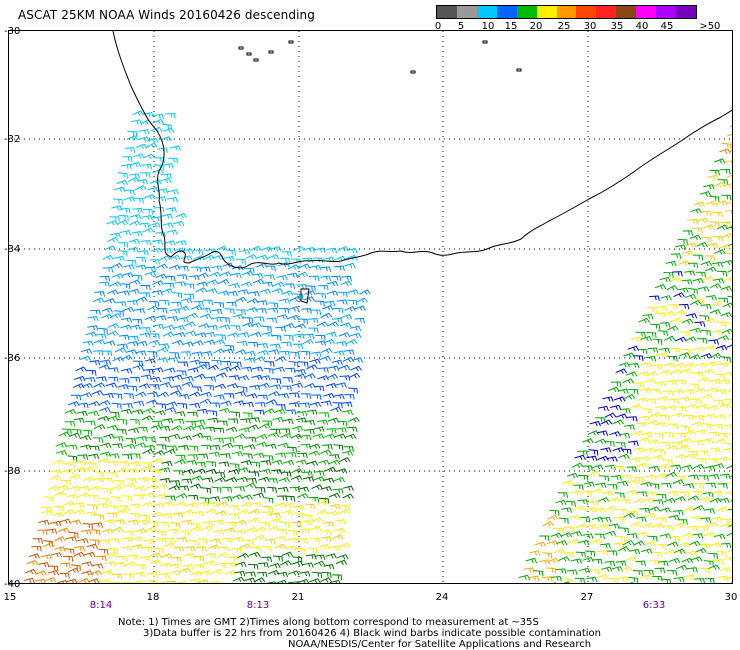 Image resolution: width=740 pixels, height=650 pixels. What do you see at coordinates (511, 26) in the screenshot?
I see `colorbar-label: 15` at bounding box center [511, 26].